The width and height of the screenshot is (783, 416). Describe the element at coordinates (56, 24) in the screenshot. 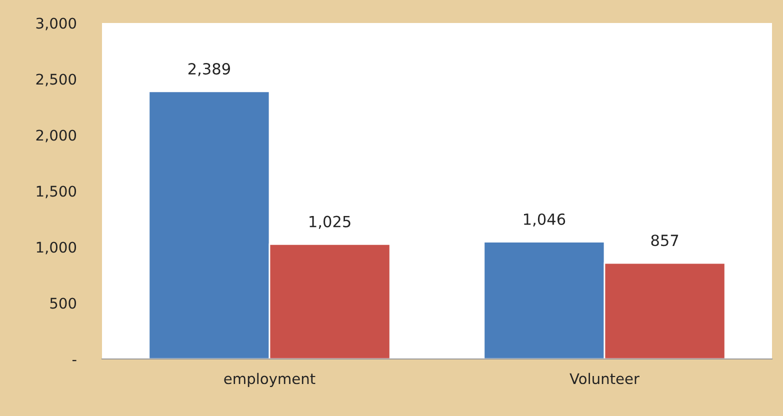

I see `y-tick-label: 3,000` at that location.